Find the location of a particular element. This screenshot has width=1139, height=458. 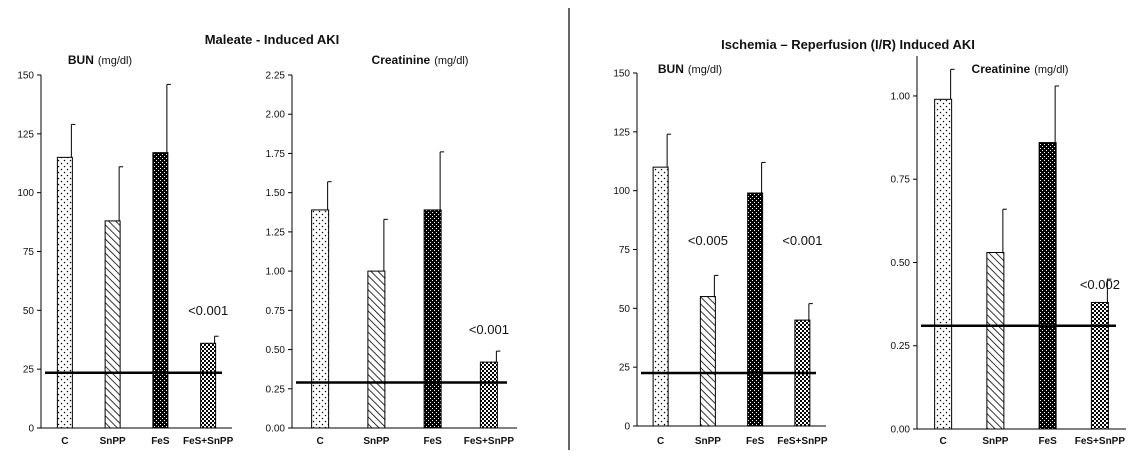

p-value-annotation: <0.005 is located at coordinates (708, 240).